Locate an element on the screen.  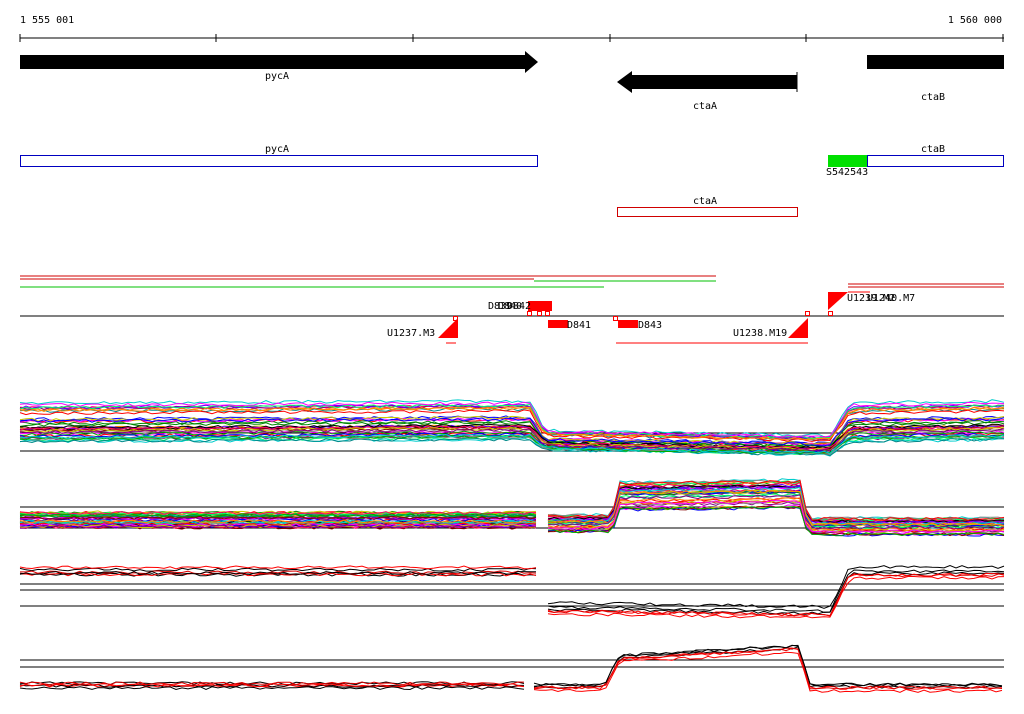
feature-label: D839 is located at coordinates (500, 306).